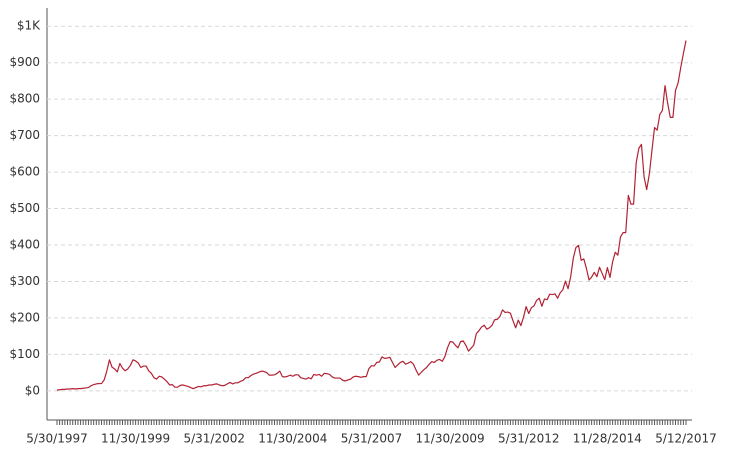 The height and width of the screenshot is (457, 738). What do you see at coordinates (214, 439) in the screenshot?
I see `x-tick-label: 5/31/2002` at bounding box center [214, 439].